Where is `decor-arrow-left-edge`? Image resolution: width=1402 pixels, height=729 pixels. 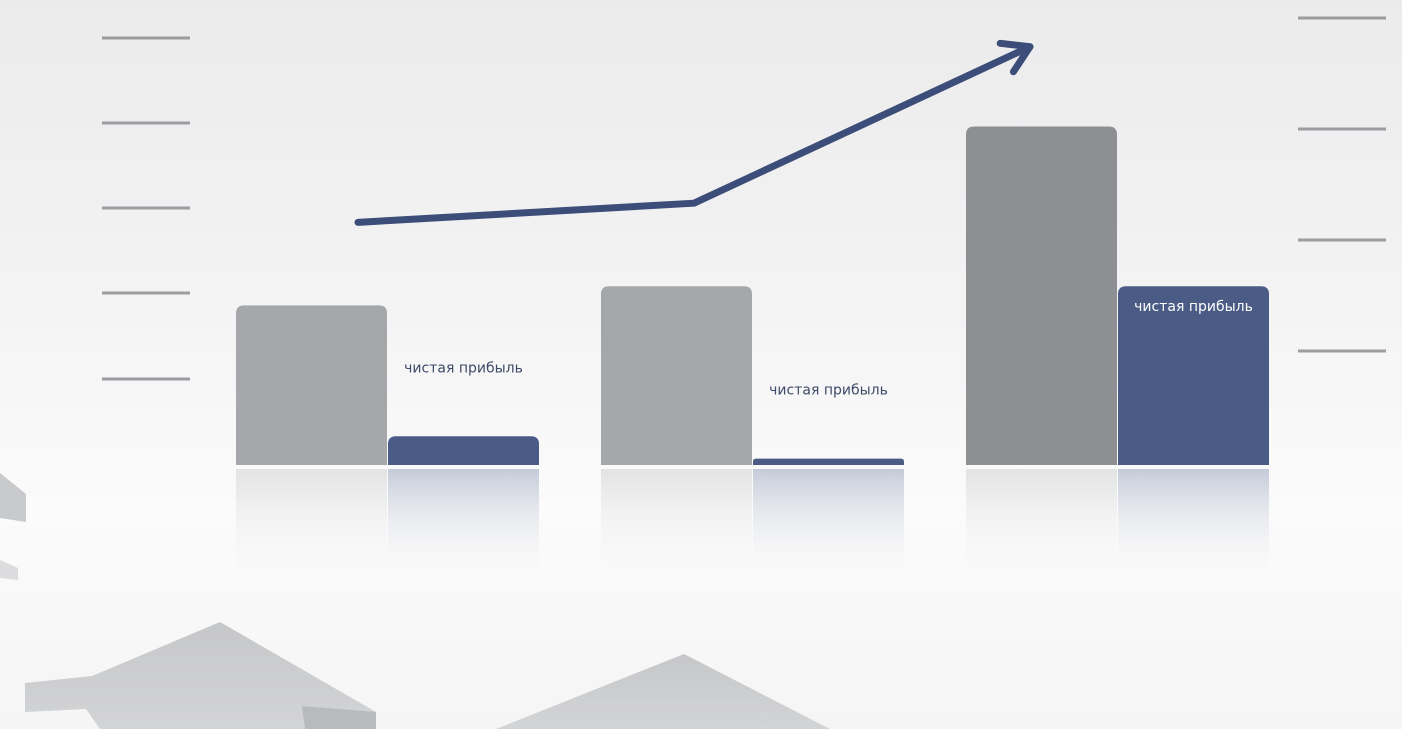
decor-arrow-left-edge is located at coordinates (13, 497).